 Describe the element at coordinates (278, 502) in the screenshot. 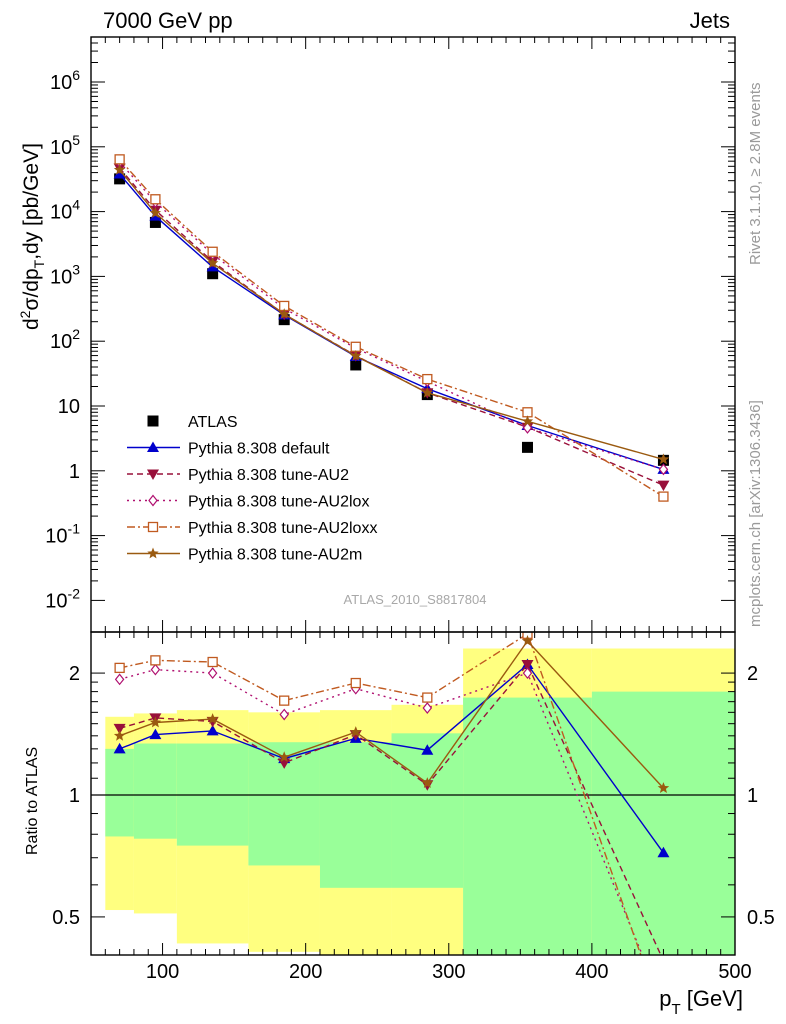

I see `legend-label: Pythia 8.308 tune-AU2lox` at that location.